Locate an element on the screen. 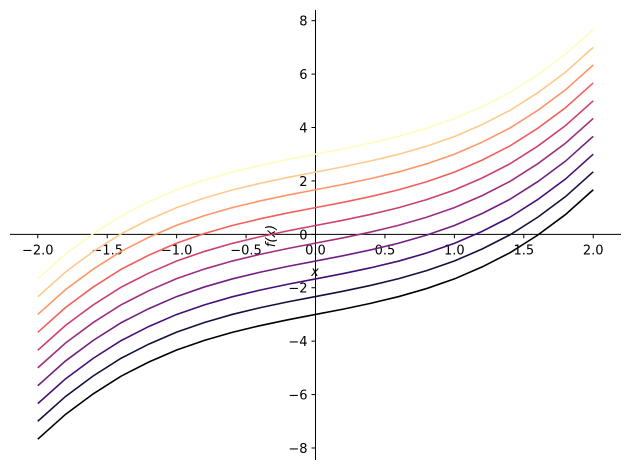 The image size is (630, 470). y-tick-label: 6 is located at coordinates (303, 75).